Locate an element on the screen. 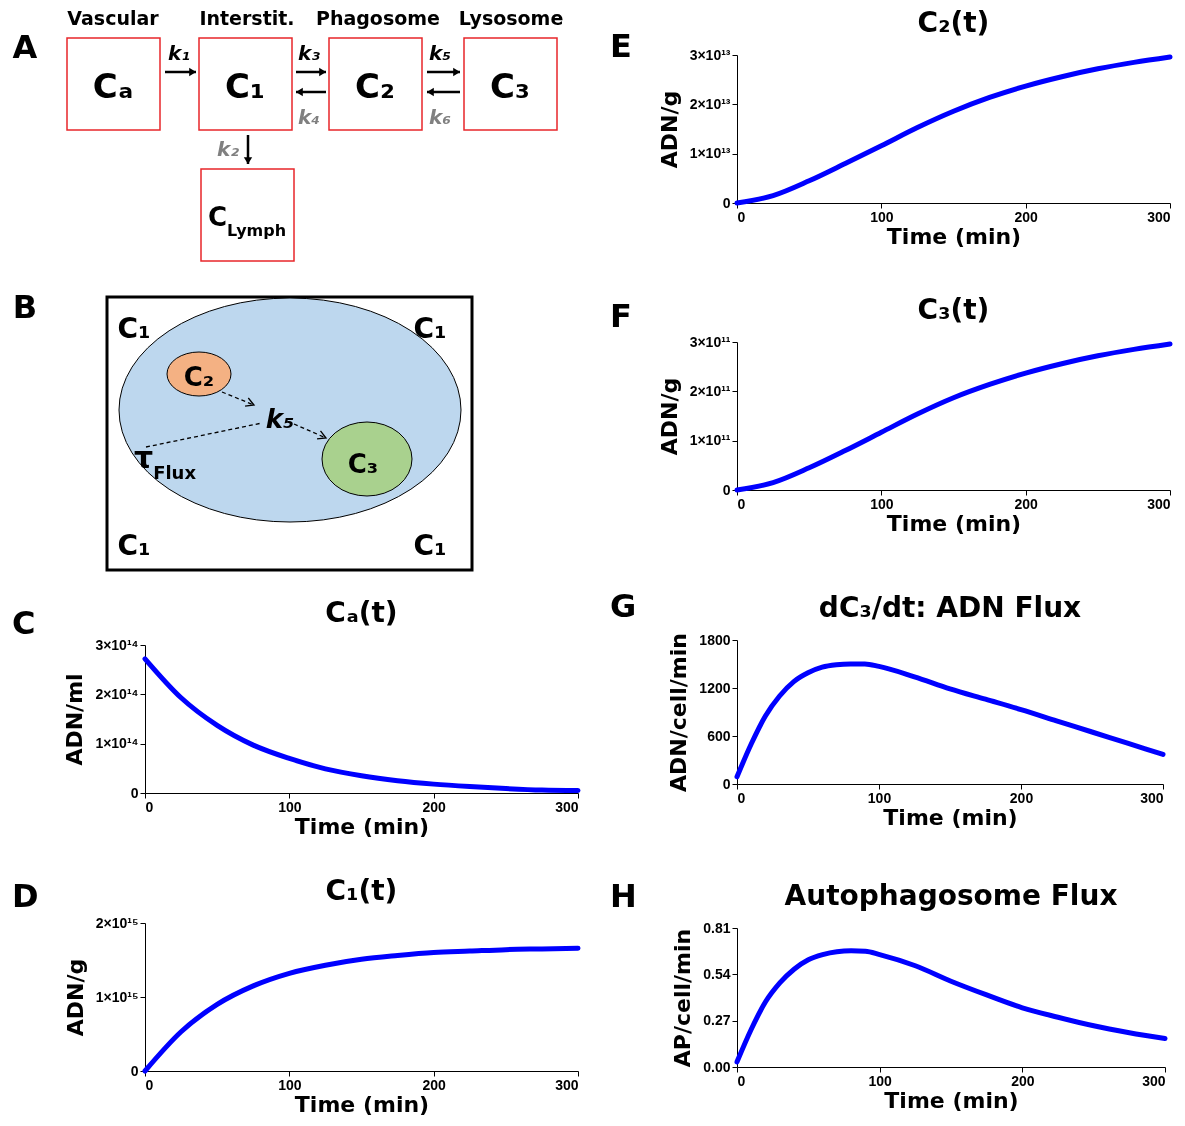 Image resolution: width=1185 pixels, height=1126 pixels. chart-title: Cₐ(t) is located at coordinates (361, 612).